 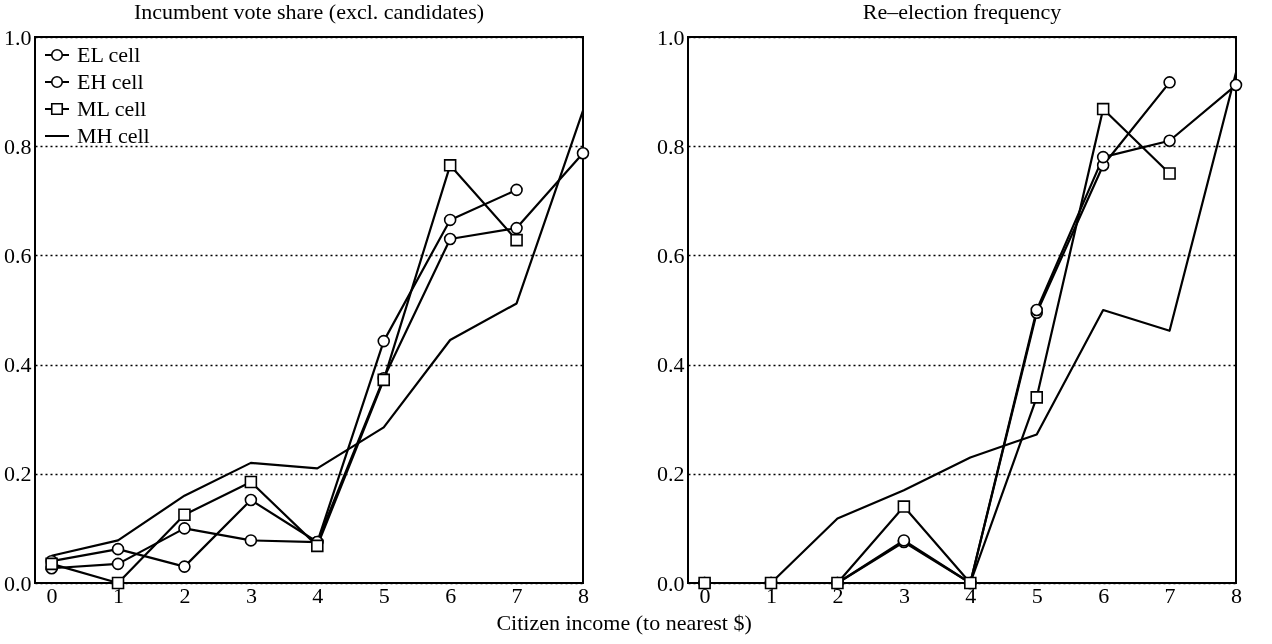 I want to click on chart-title: Re–election frequency, so click(x=962, y=12).